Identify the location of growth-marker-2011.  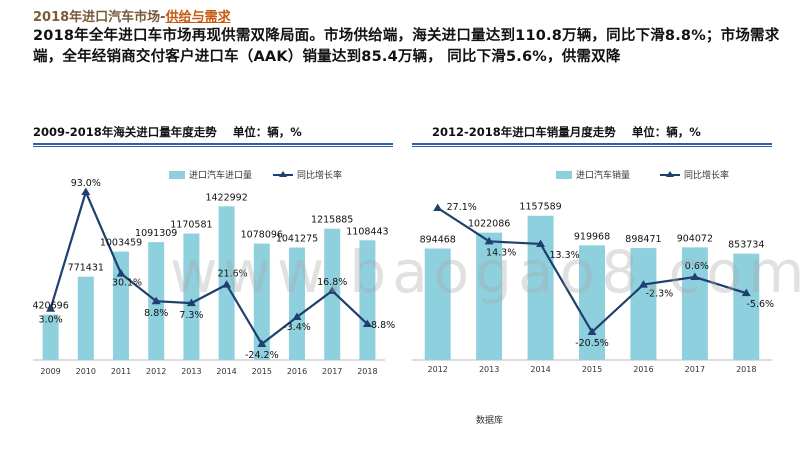
(121, 273).